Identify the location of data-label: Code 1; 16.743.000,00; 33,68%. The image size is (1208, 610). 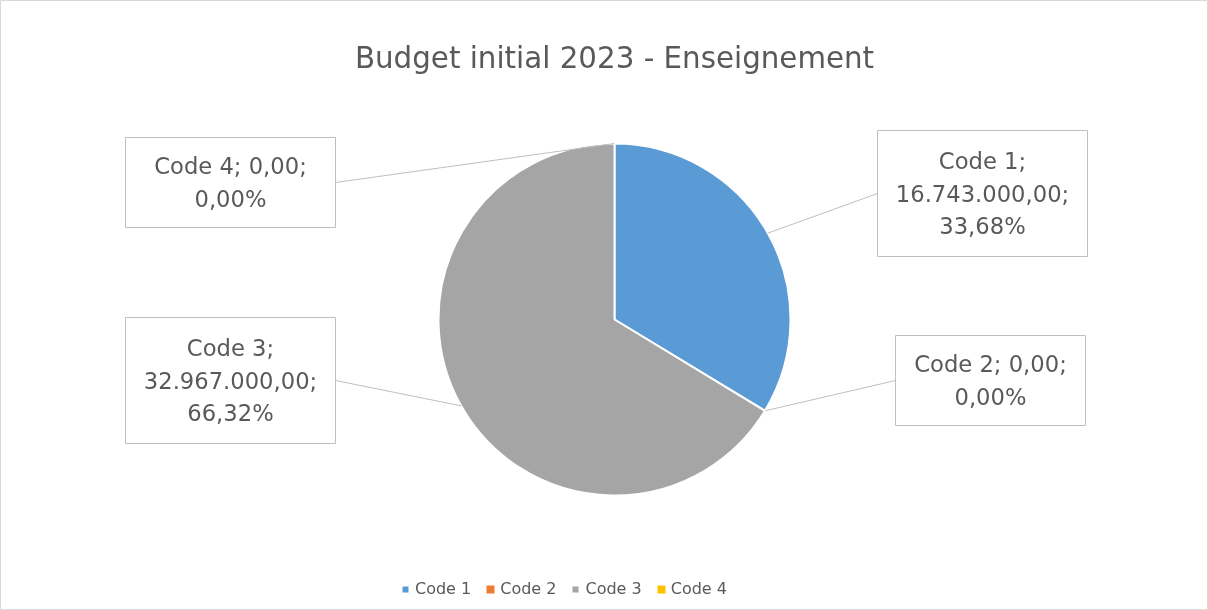
(982, 193).